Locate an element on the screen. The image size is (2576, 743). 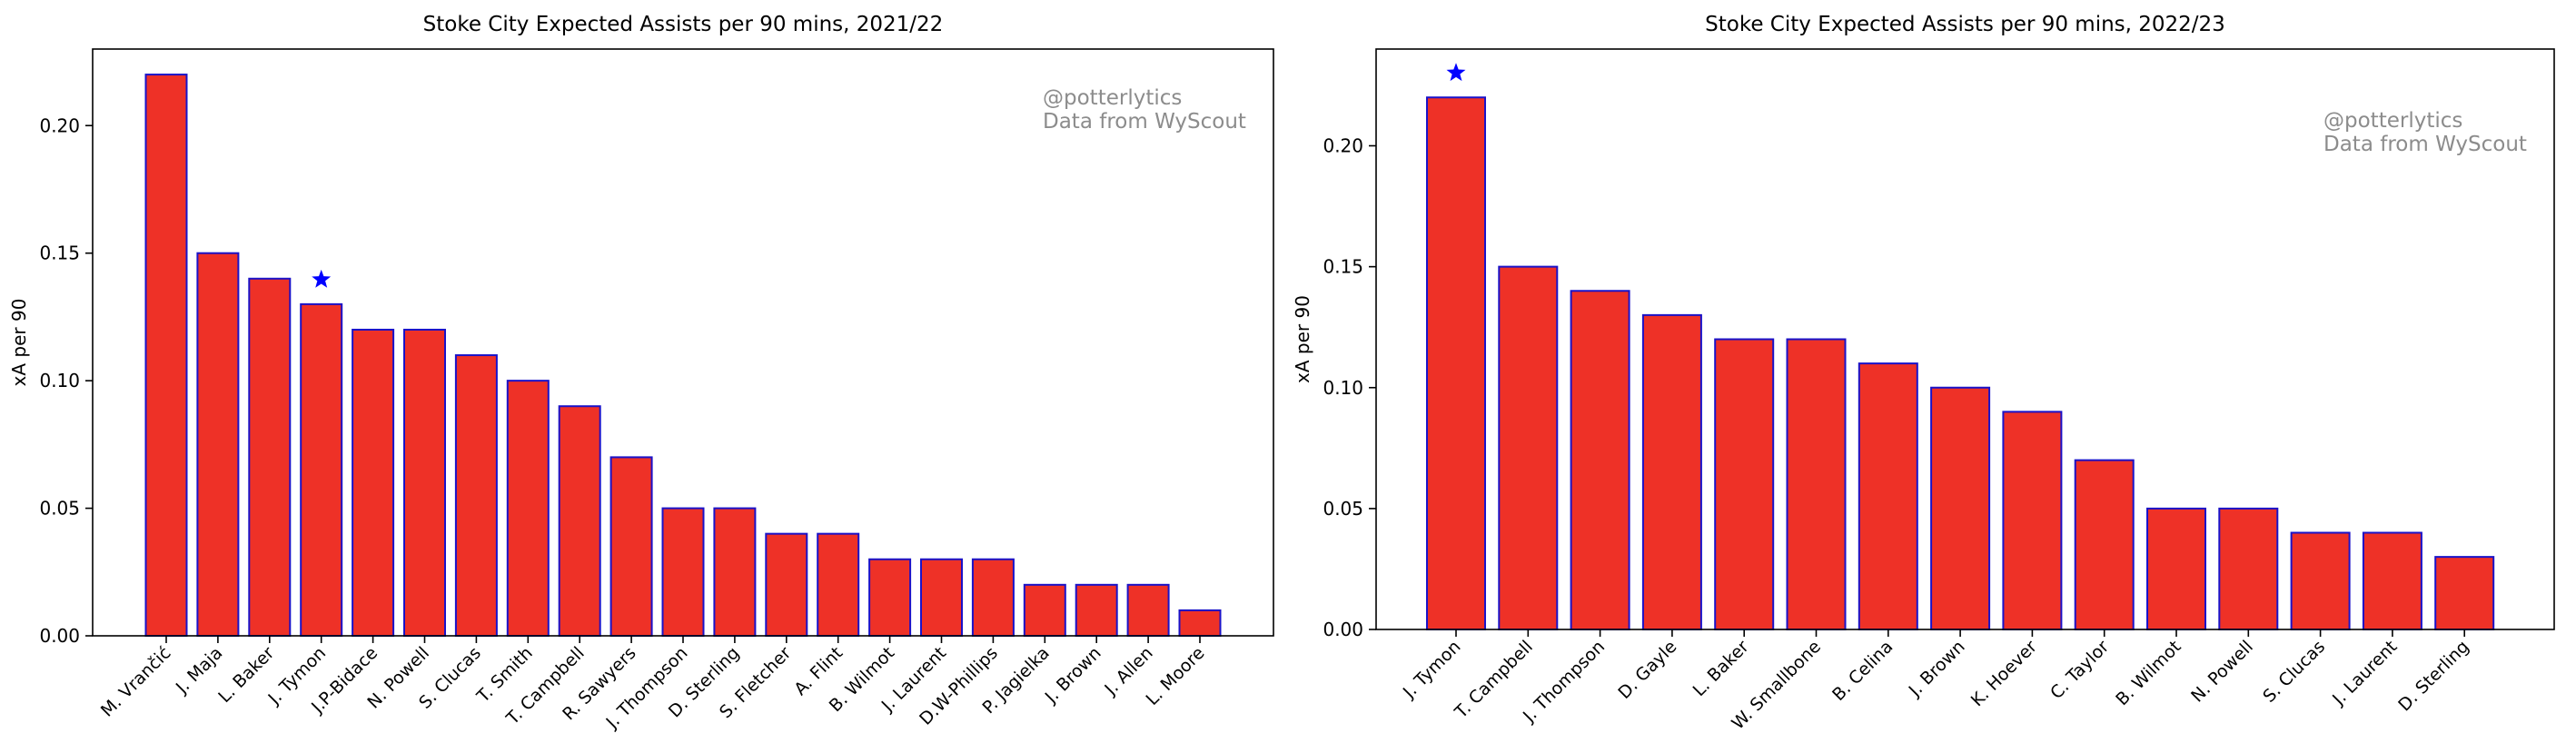
x-tick-label: J. Laurent is located at coordinates (2364, 673).